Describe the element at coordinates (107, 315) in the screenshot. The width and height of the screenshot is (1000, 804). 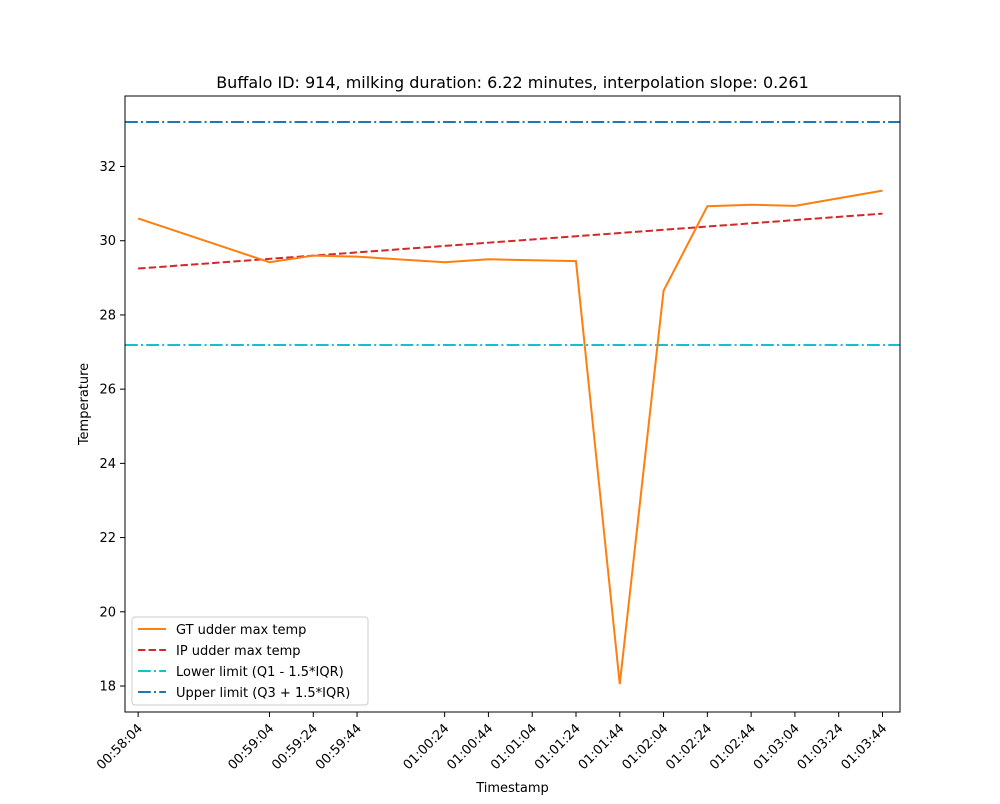
I see `y-tick-label: 28` at that location.